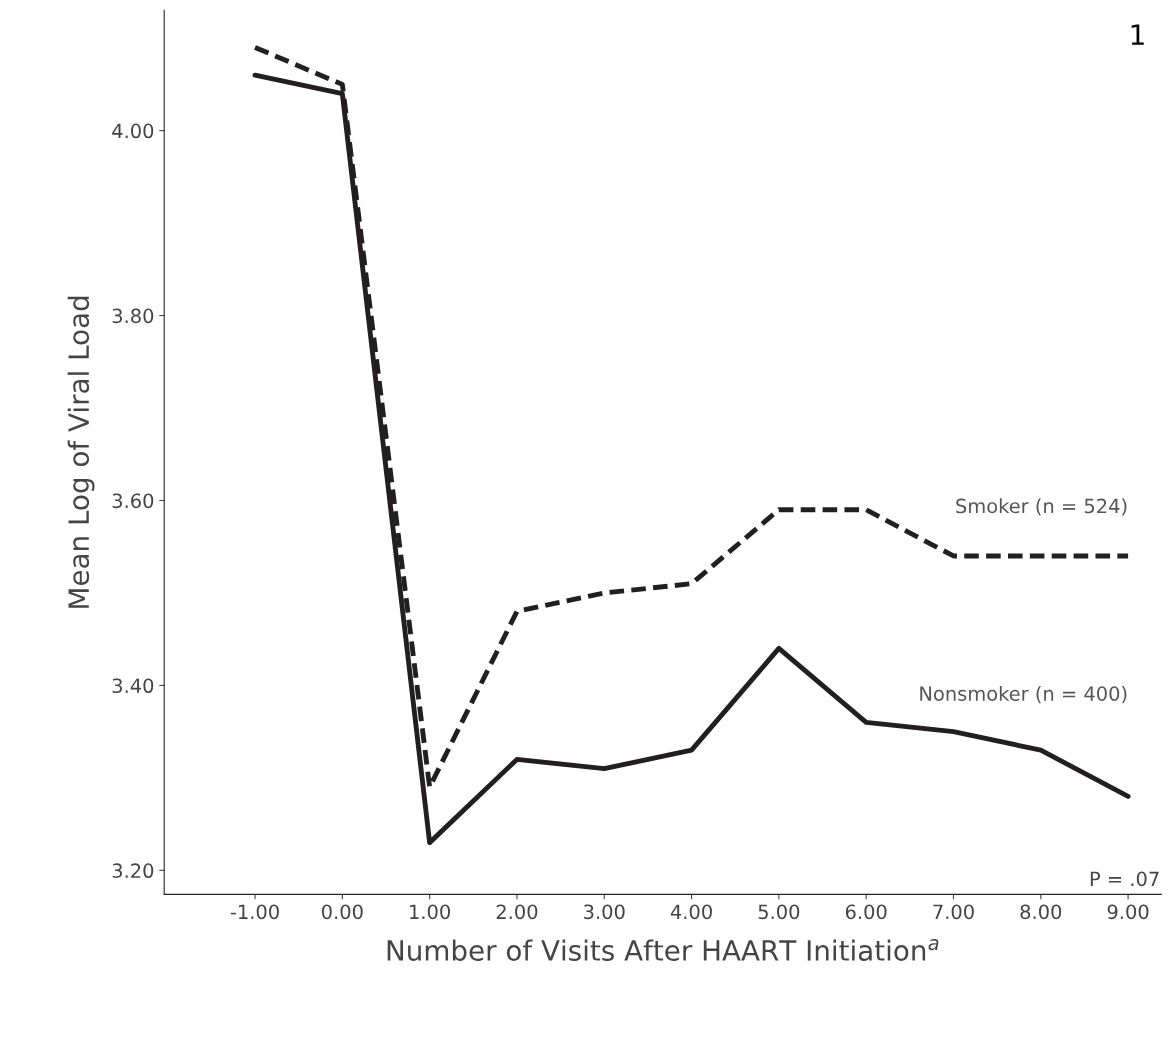  Describe the element at coordinates (133, 316) in the screenshot. I see `y-tick-label: 3.80` at that location.